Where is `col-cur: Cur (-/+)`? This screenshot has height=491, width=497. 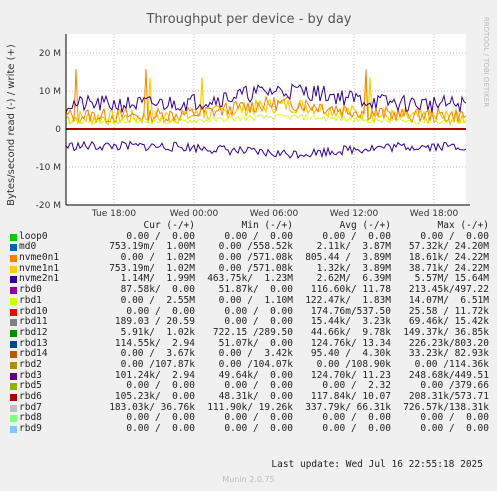
col-cur: Cur (-/+) is located at coordinates (169, 225).